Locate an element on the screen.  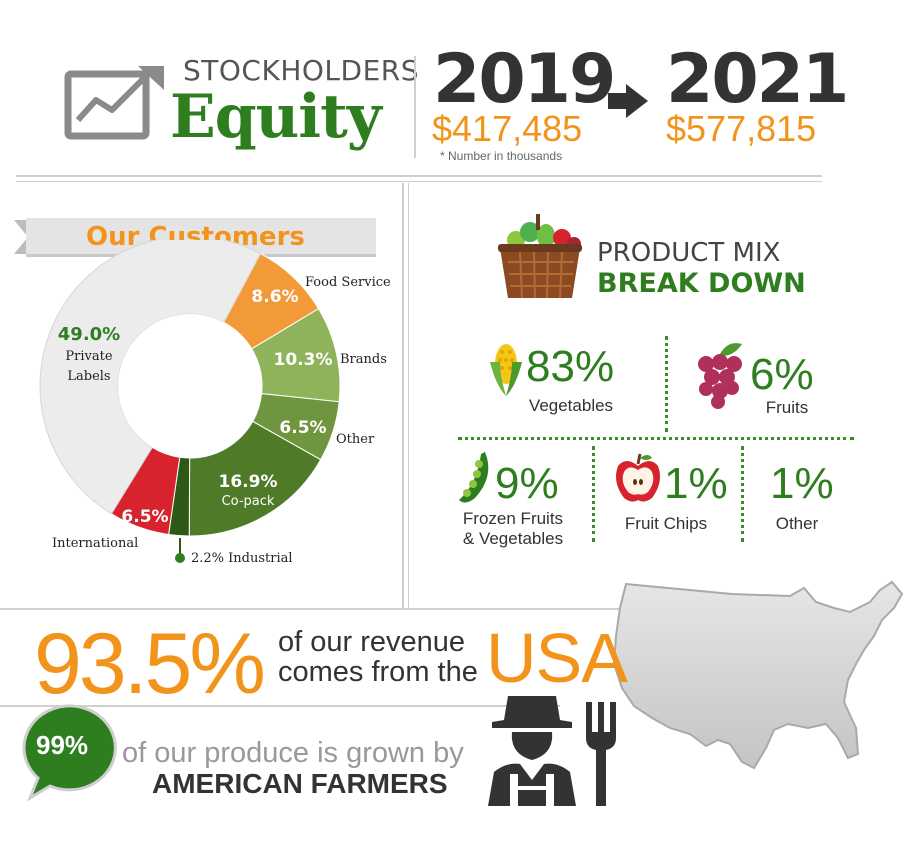
trending-up-chart-icon is located at coordinates (114, 103).